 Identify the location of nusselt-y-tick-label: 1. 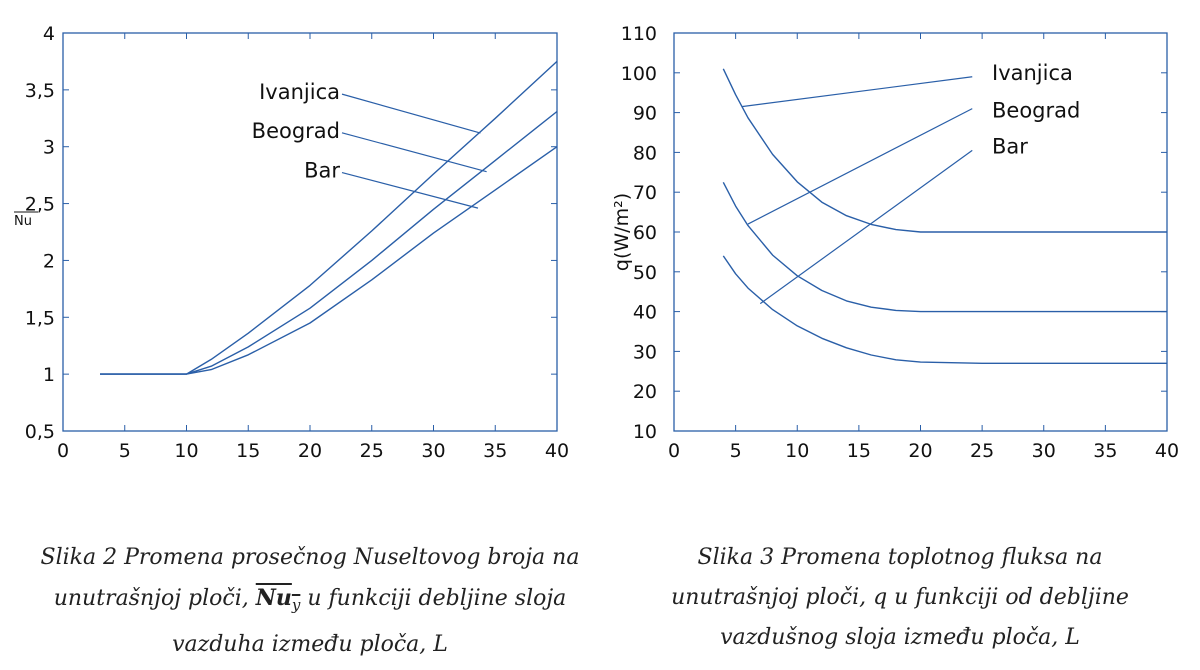
(49, 375).